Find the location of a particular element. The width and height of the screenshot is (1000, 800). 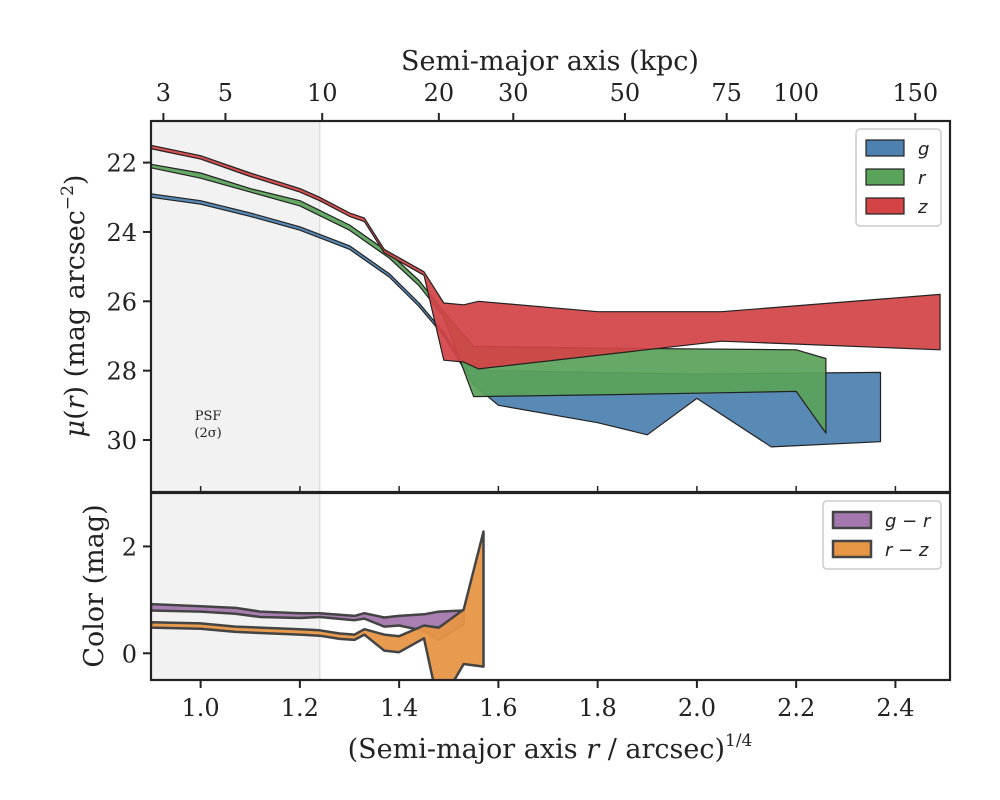

y-tick-label: 26 is located at coordinates (121, 302).